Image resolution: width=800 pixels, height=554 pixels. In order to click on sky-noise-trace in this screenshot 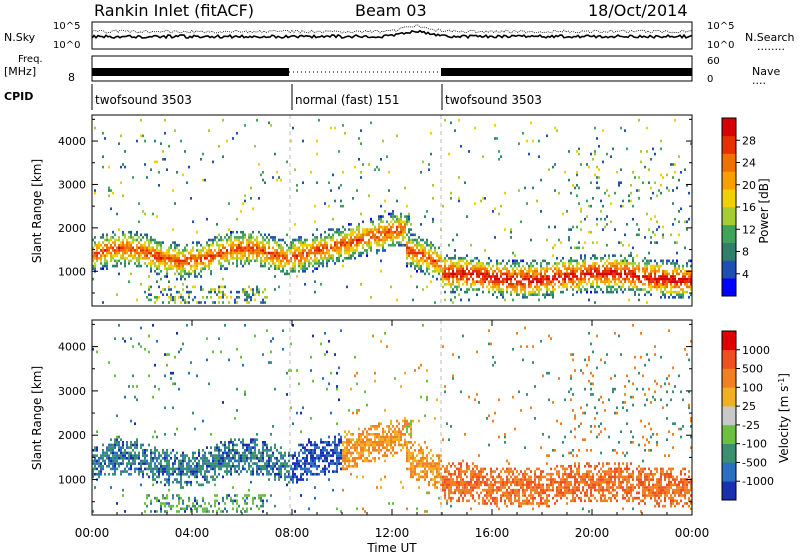, I will do `click(392, 34)`.